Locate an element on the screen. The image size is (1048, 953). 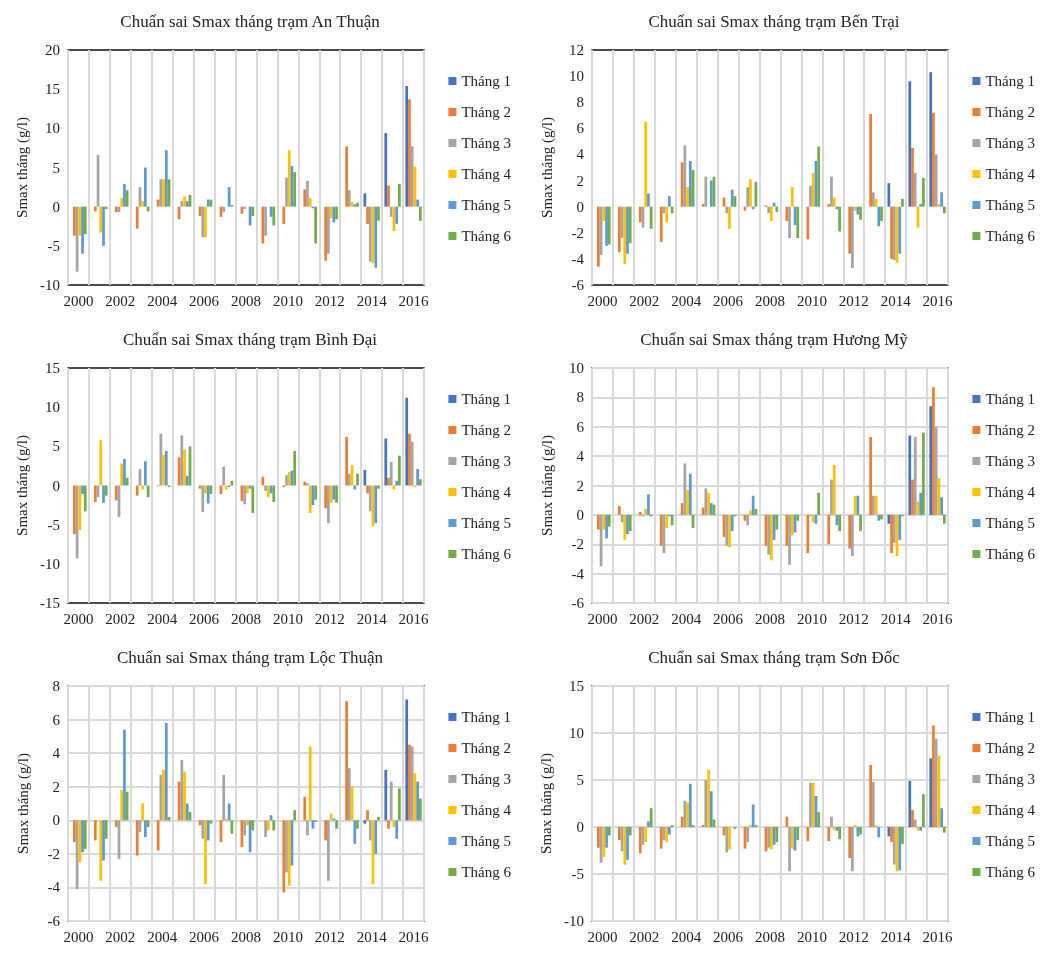
y-tick-label: 12 is located at coordinates (576, 50).